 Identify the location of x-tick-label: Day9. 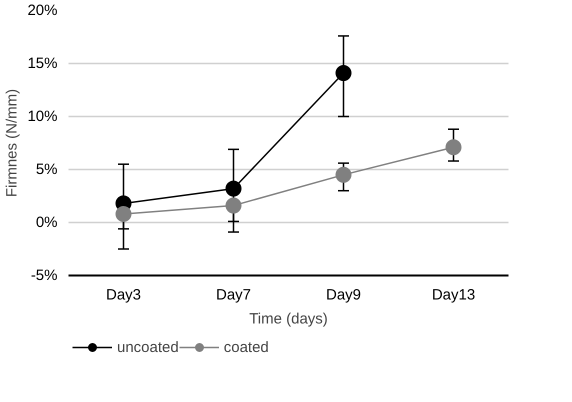
(344, 295).